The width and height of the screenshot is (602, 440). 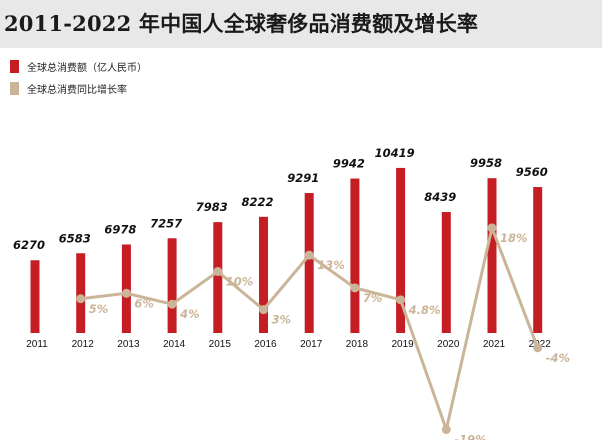 What do you see at coordinates (402, 344) in the screenshot?
I see `x-tick-2019: 2019` at bounding box center [402, 344].